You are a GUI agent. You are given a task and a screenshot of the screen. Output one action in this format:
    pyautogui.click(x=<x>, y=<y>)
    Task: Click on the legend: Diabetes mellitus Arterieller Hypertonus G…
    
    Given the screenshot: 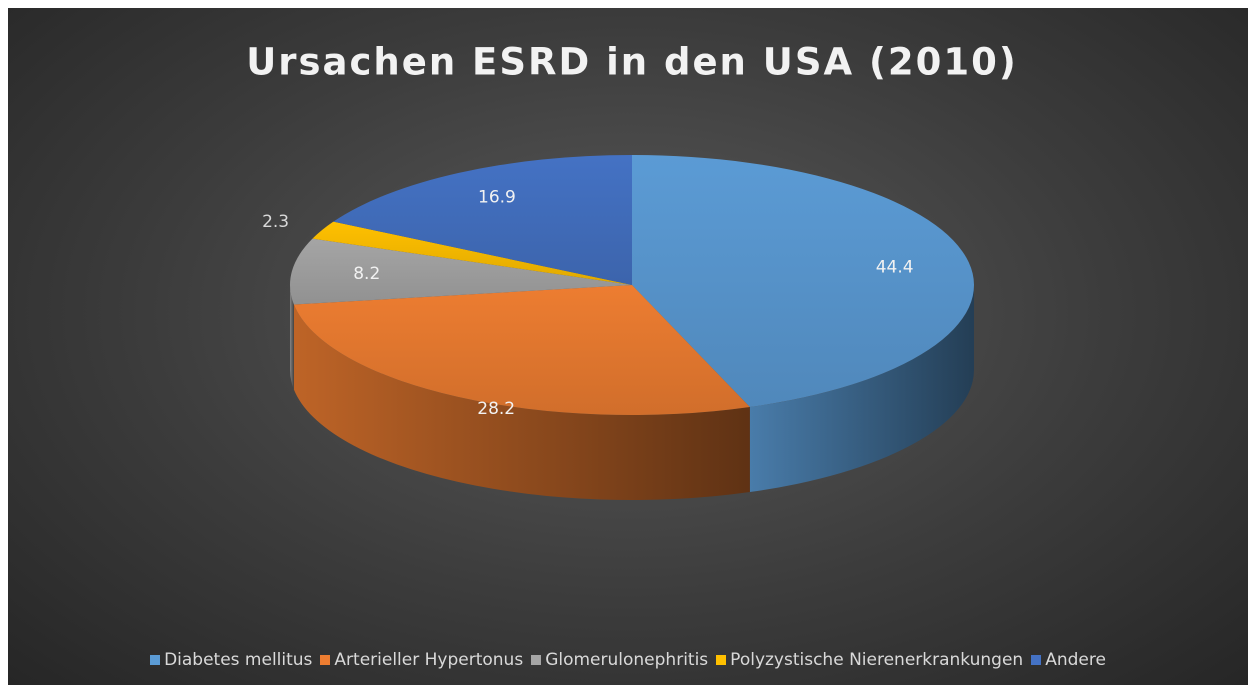 What is the action you would take?
    pyautogui.click(x=628, y=660)
    